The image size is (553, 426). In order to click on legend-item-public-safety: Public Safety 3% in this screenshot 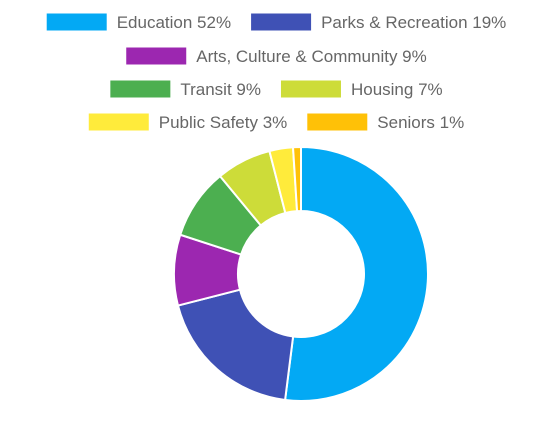, I will do `click(188, 122)`.